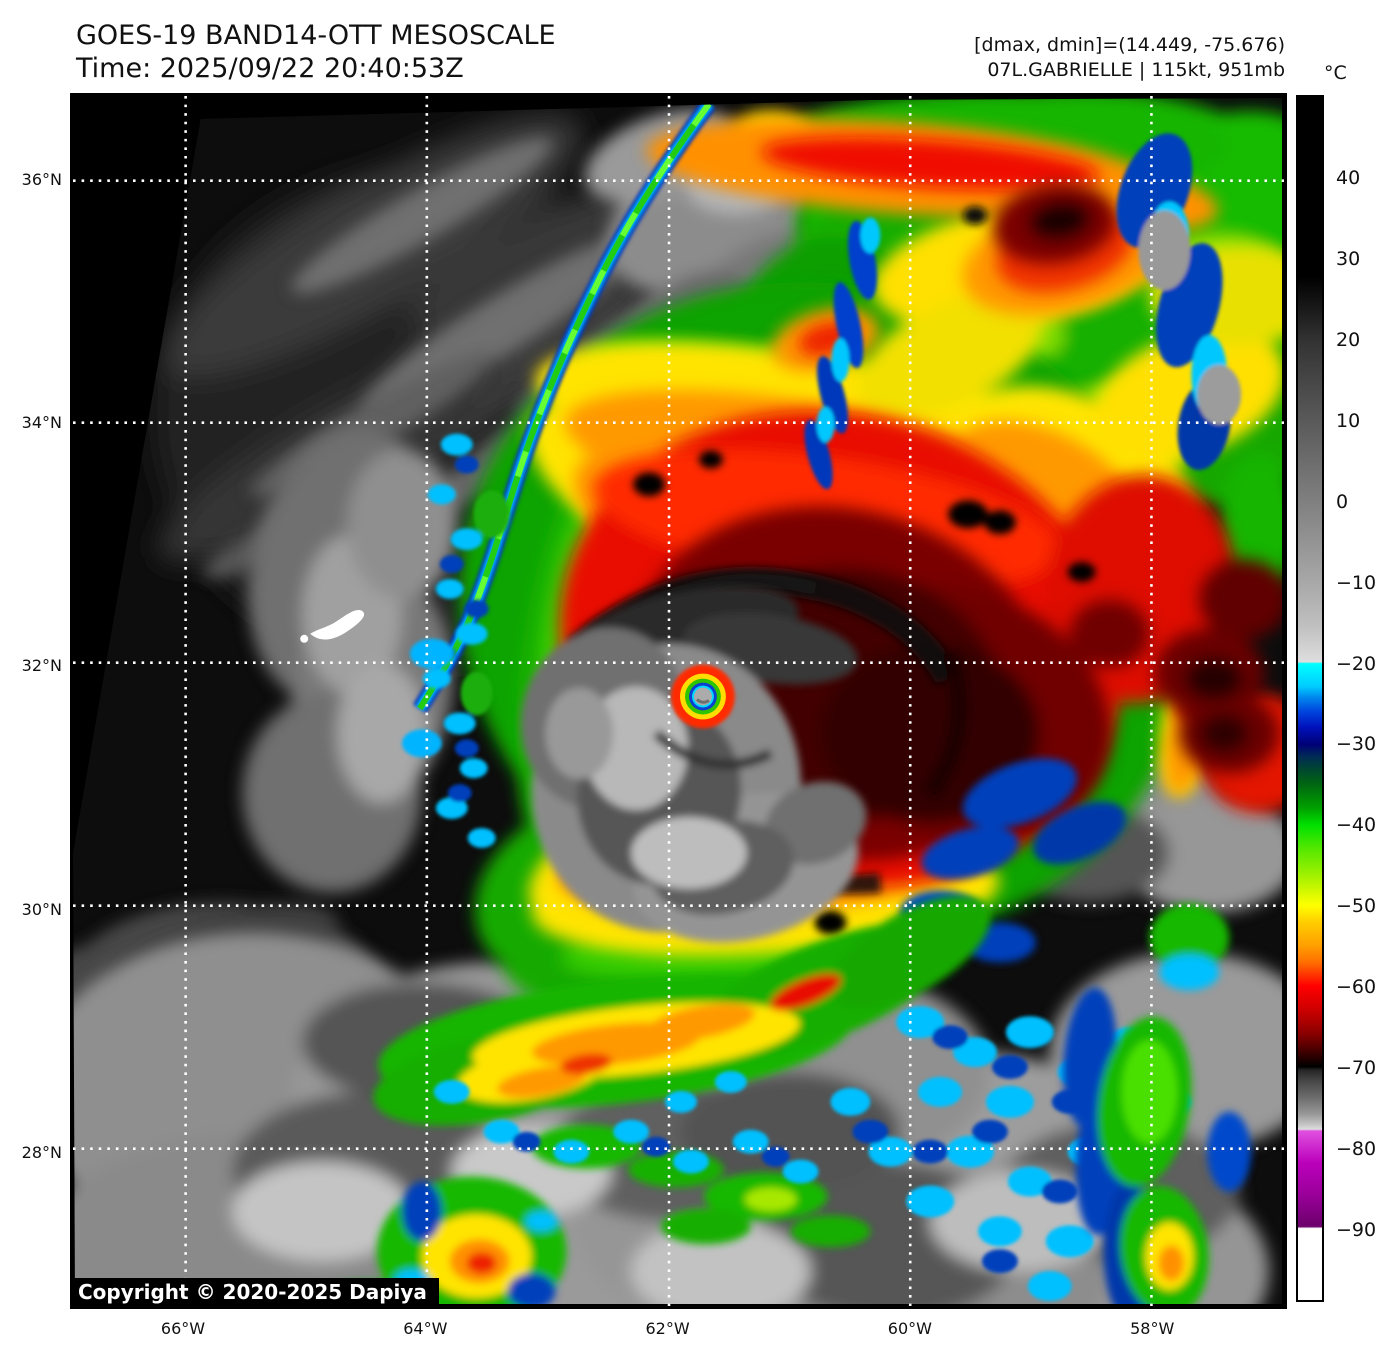 The width and height of the screenshot is (1389, 1359). I want to click on colorbar-tick-label: −50, so click(1356, 906).